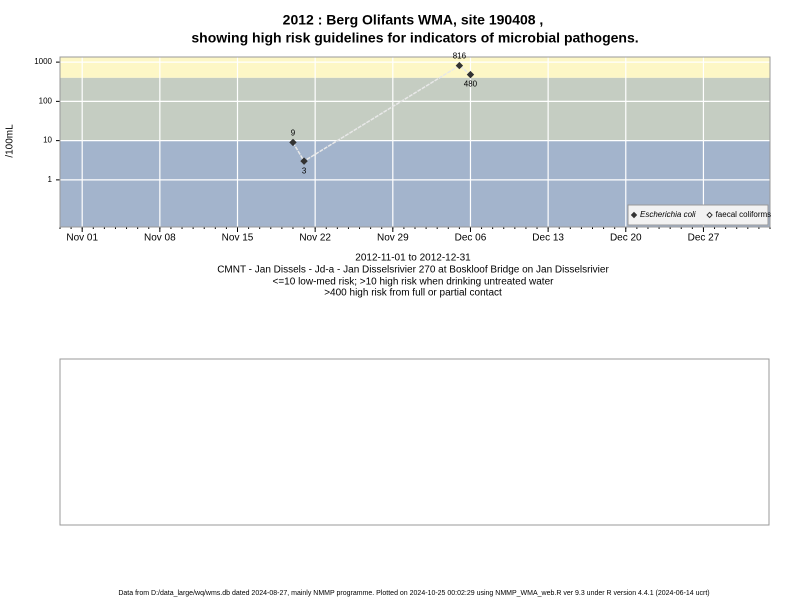  What do you see at coordinates (381, 113) in the screenshot?
I see `series-line` at bounding box center [381, 113].